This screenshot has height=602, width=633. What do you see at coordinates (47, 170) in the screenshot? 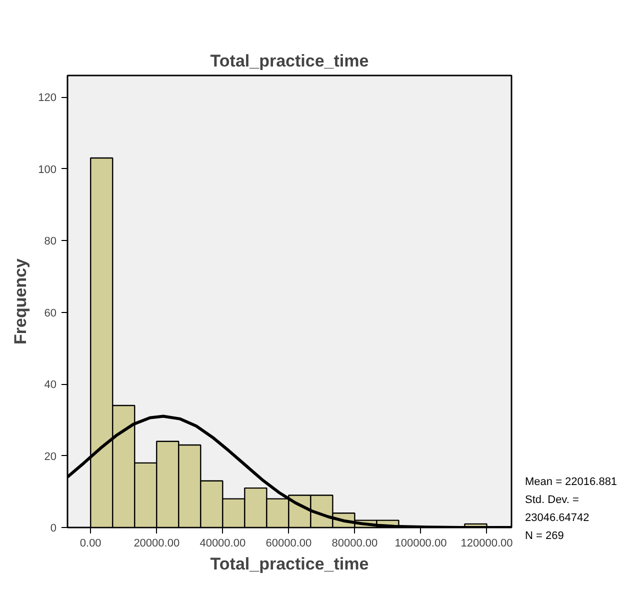
I see `y-tick-label: 100` at bounding box center [47, 170].